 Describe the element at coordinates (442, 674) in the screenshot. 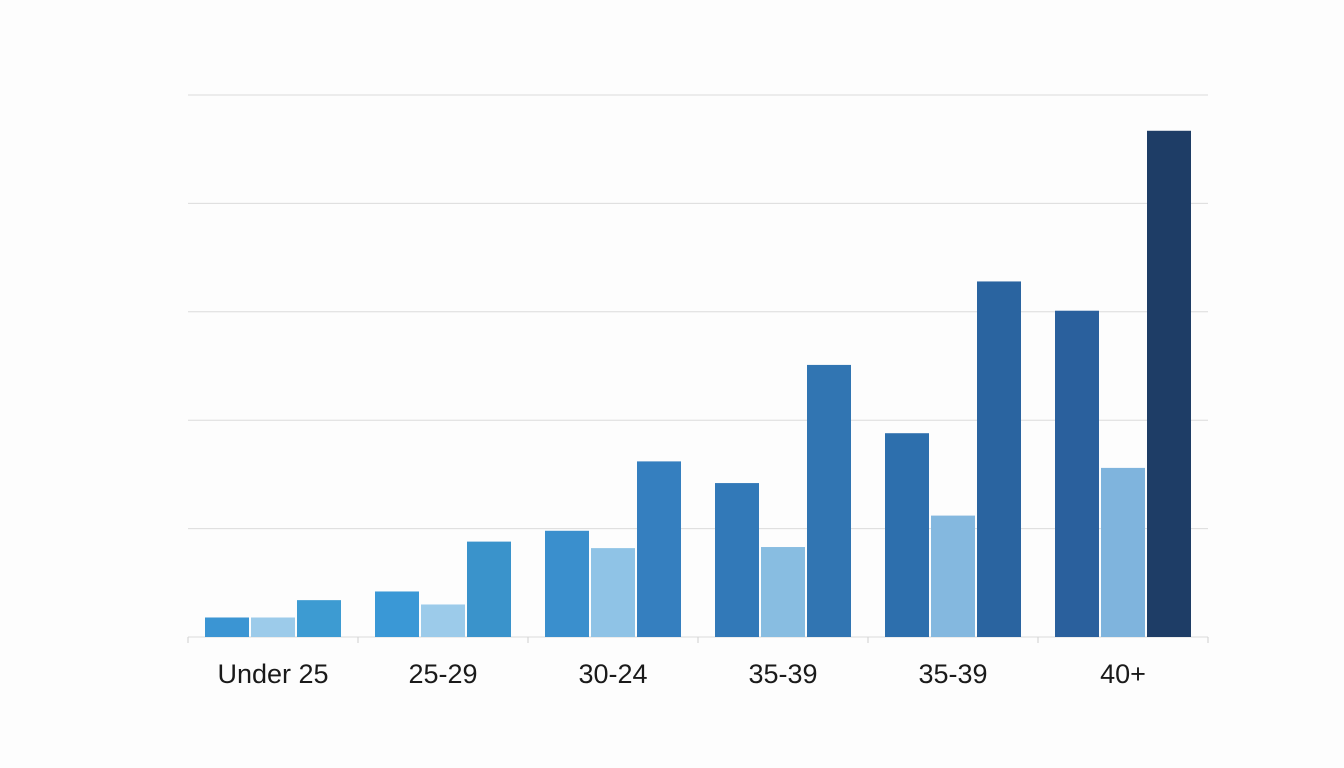

I see `x-tick-label: 25-29` at that location.